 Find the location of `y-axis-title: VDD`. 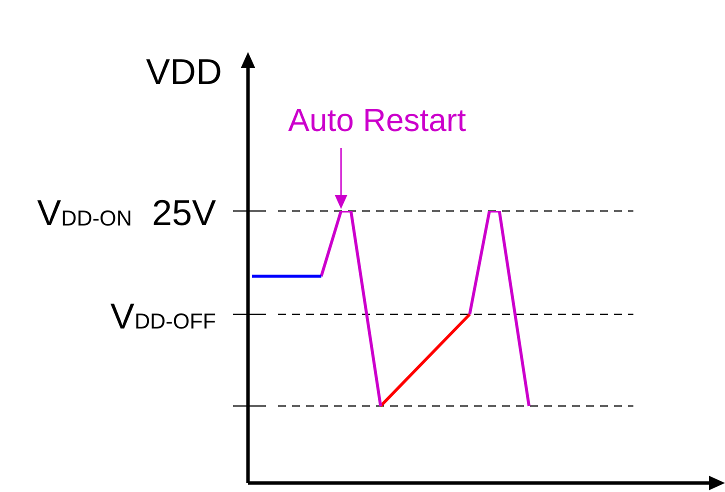

y-axis-title: VDD is located at coordinates (184, 71).